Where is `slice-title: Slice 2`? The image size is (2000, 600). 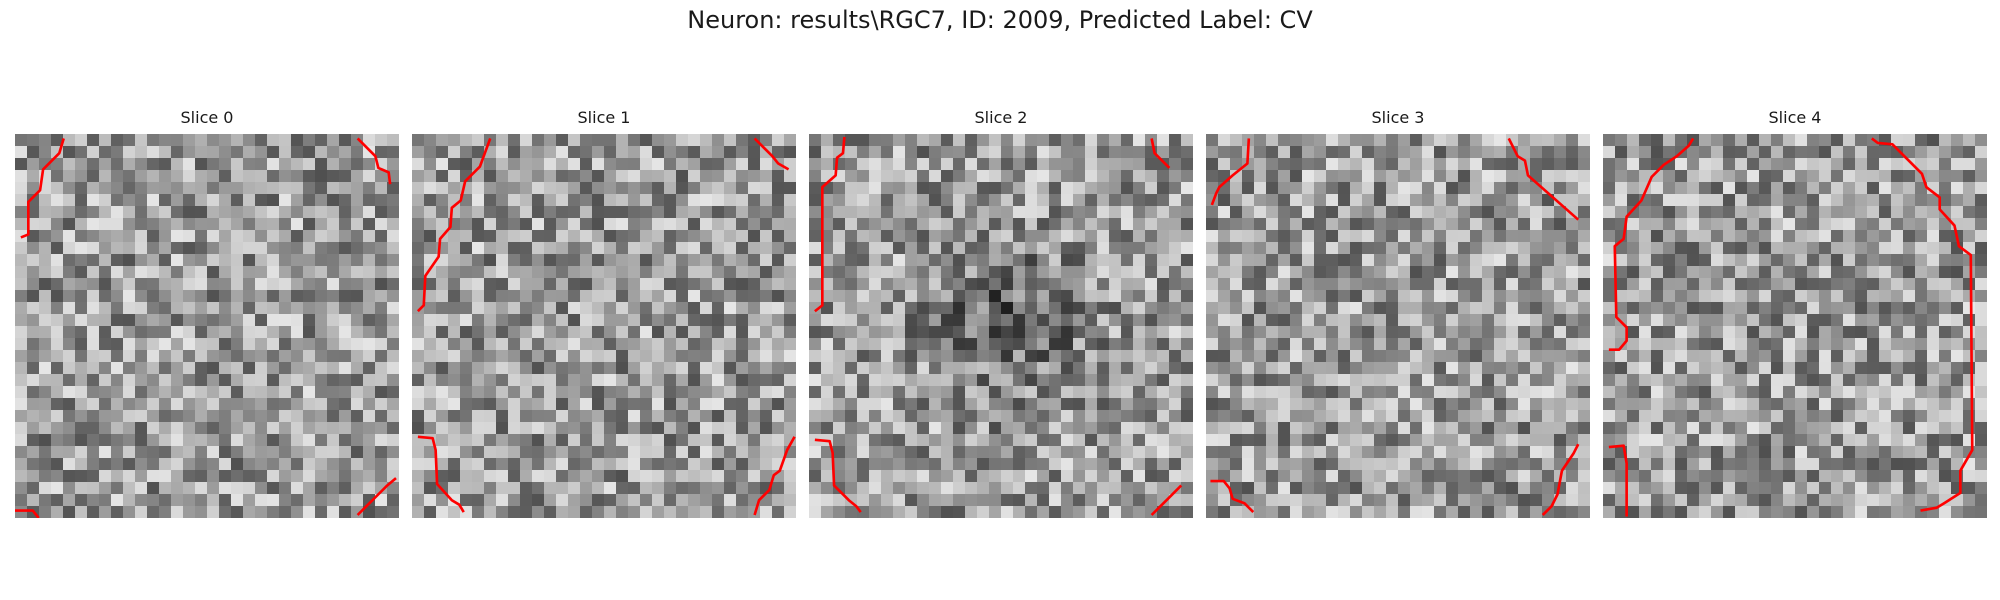
slice-title: Slice 2 is located at coordinates (1001, 117).